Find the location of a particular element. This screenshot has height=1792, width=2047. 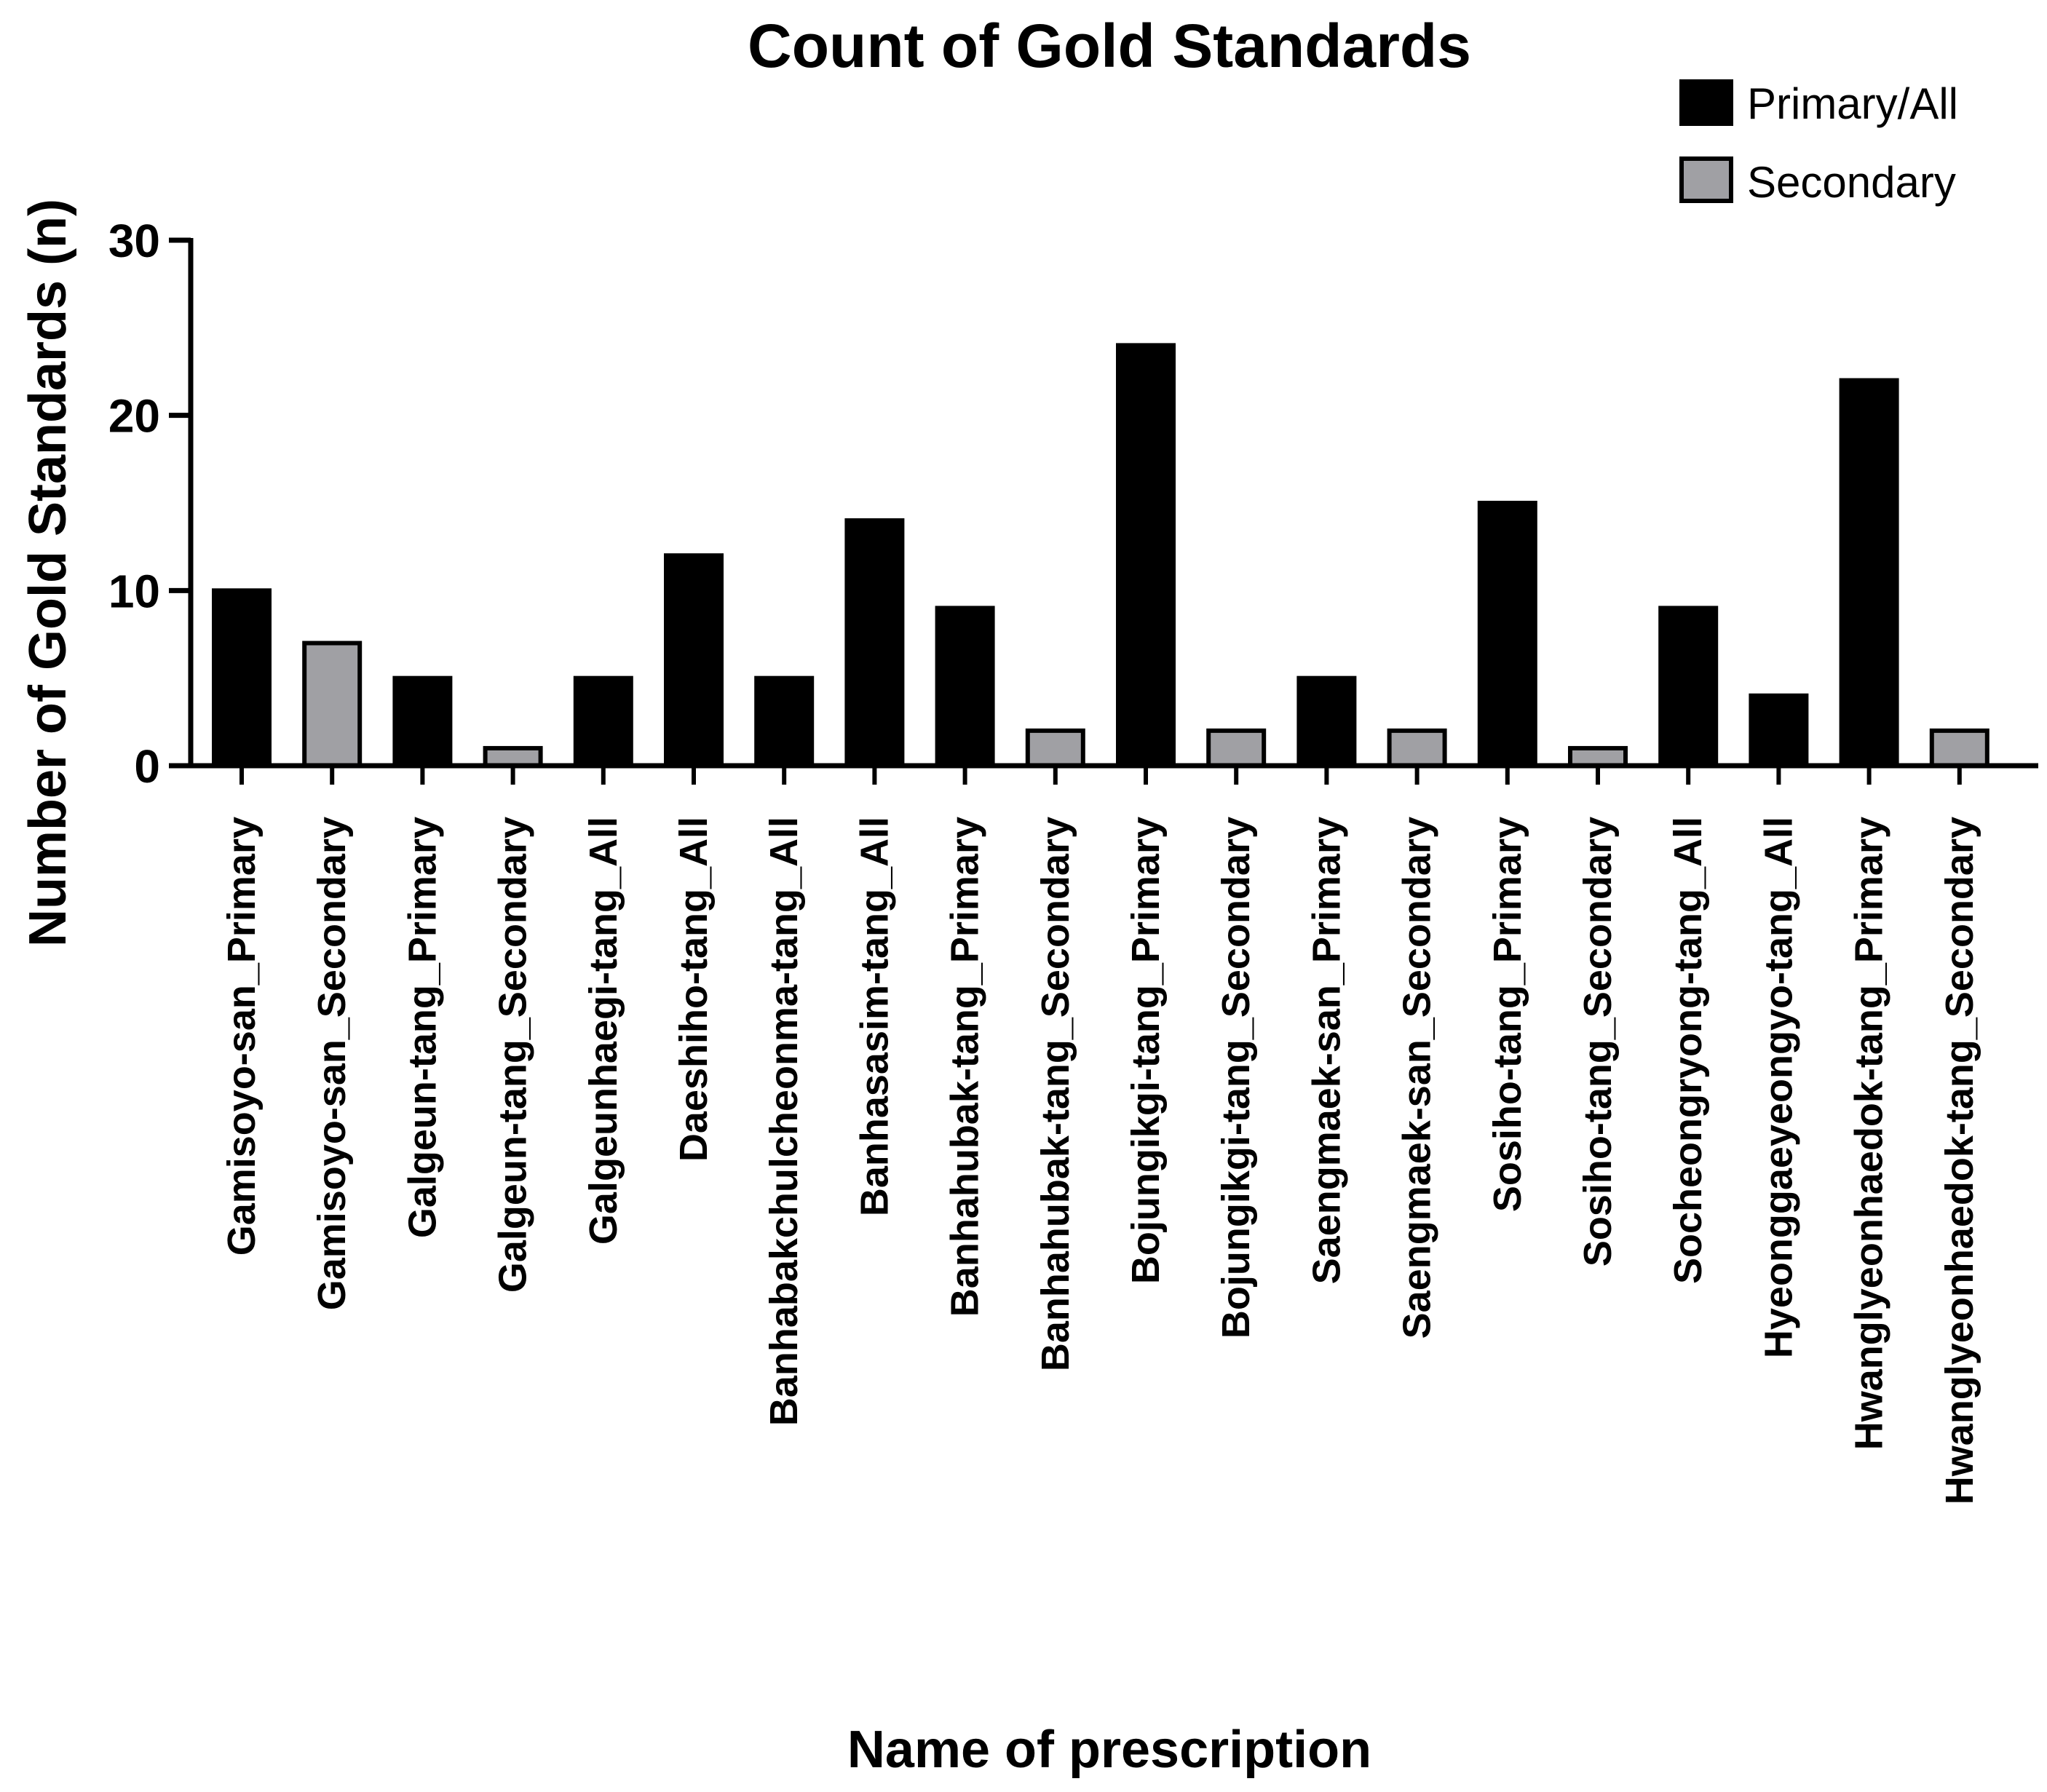

x-tick-label: Banhahubak-tang_Secondary is located at coordinates (1055, 1094).